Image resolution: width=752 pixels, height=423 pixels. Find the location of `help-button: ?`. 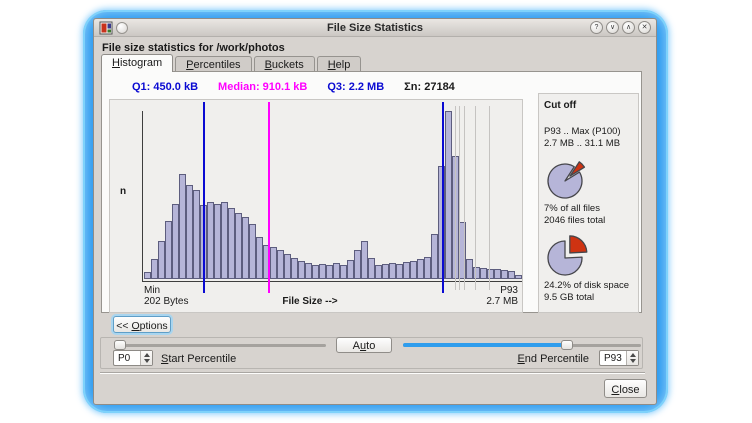

help-button: ? is located at coordinates (596, 27).